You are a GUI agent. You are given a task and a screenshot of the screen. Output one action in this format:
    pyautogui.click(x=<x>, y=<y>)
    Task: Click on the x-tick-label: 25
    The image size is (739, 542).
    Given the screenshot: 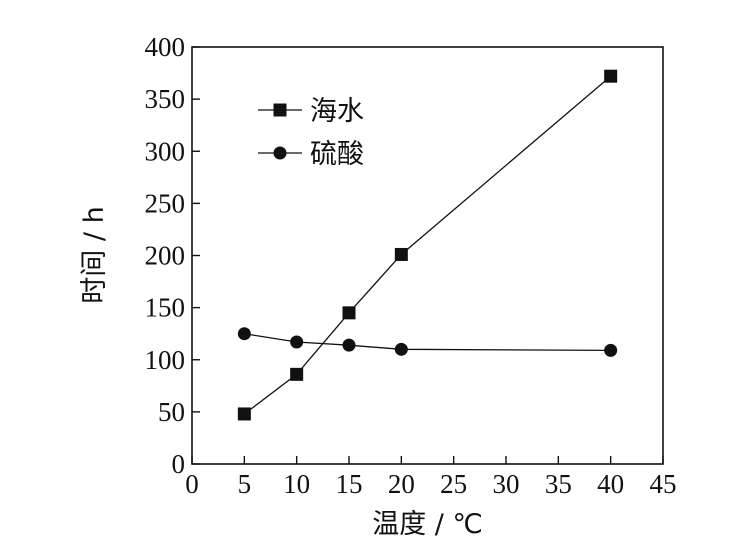 What is the action you would take?
    pyautogui.click(x=453, y=484)
    